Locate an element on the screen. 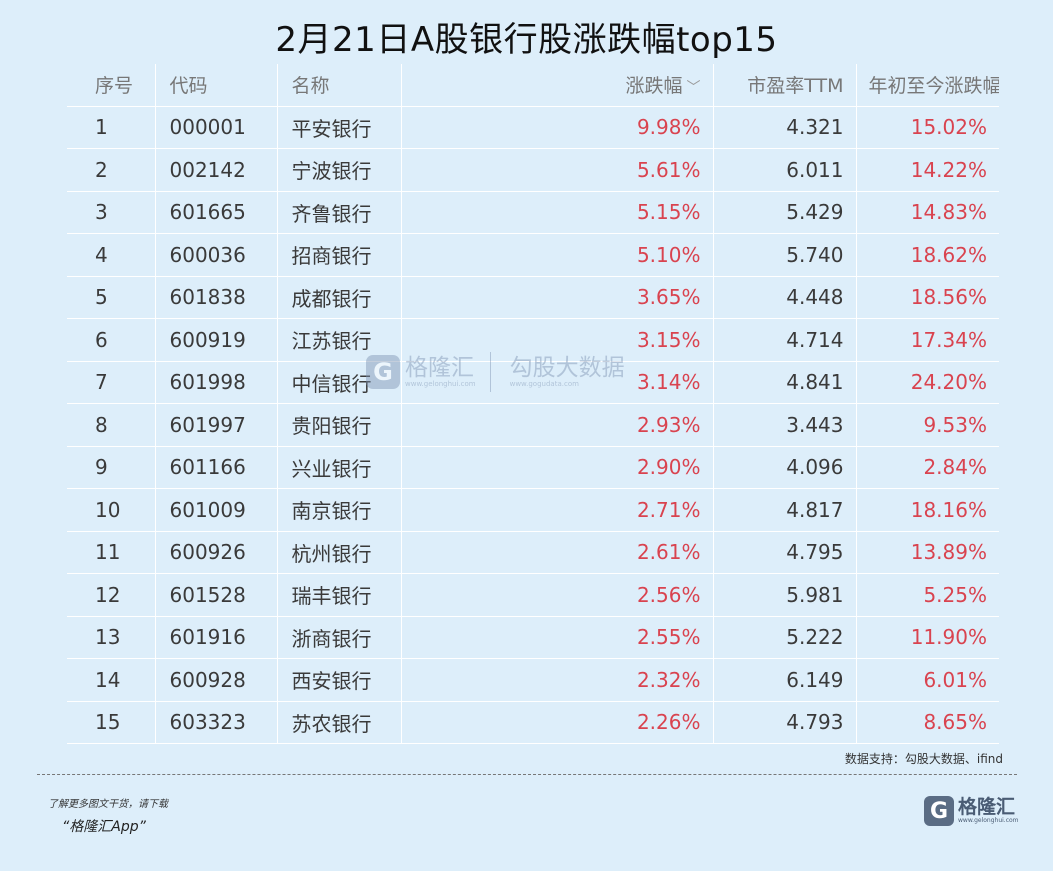 This screenshot has width=1053, height=871. cell-index: 7 is located at coordinates (111, 382).